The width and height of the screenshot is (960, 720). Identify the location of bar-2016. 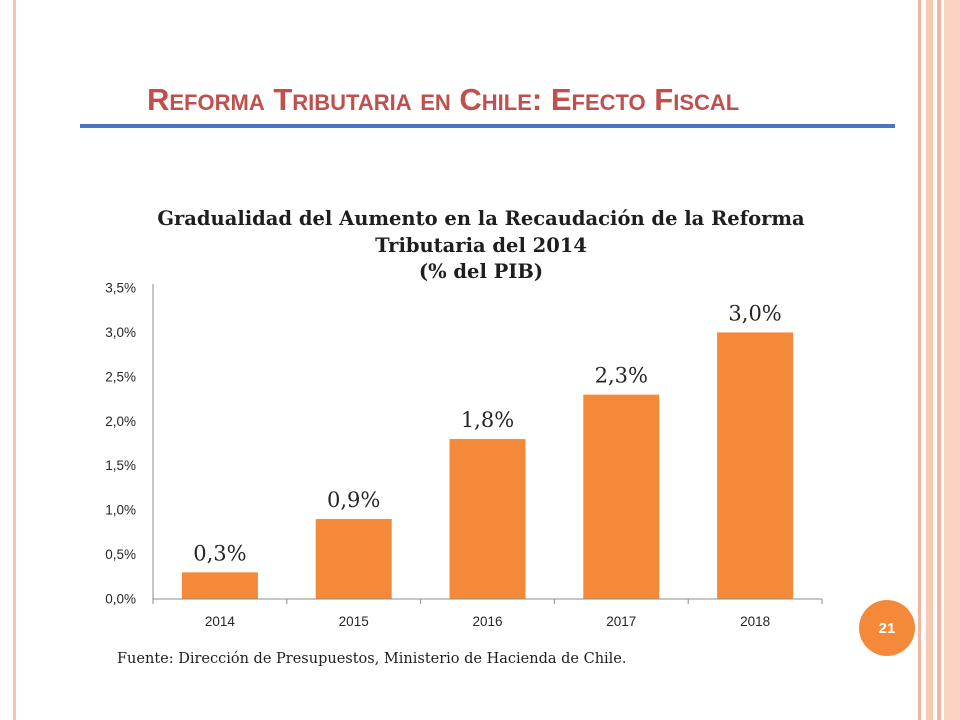
(487, 519).